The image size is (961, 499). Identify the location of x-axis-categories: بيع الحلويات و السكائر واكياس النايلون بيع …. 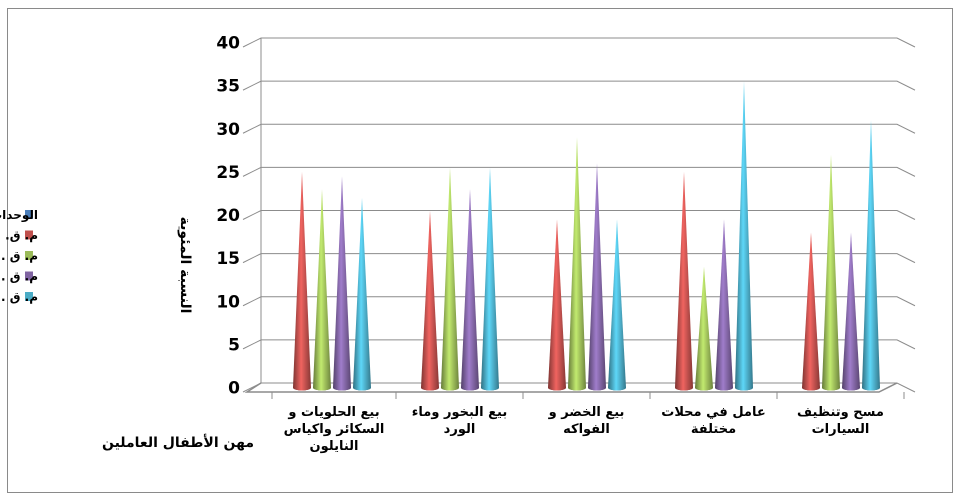
(588, 423).